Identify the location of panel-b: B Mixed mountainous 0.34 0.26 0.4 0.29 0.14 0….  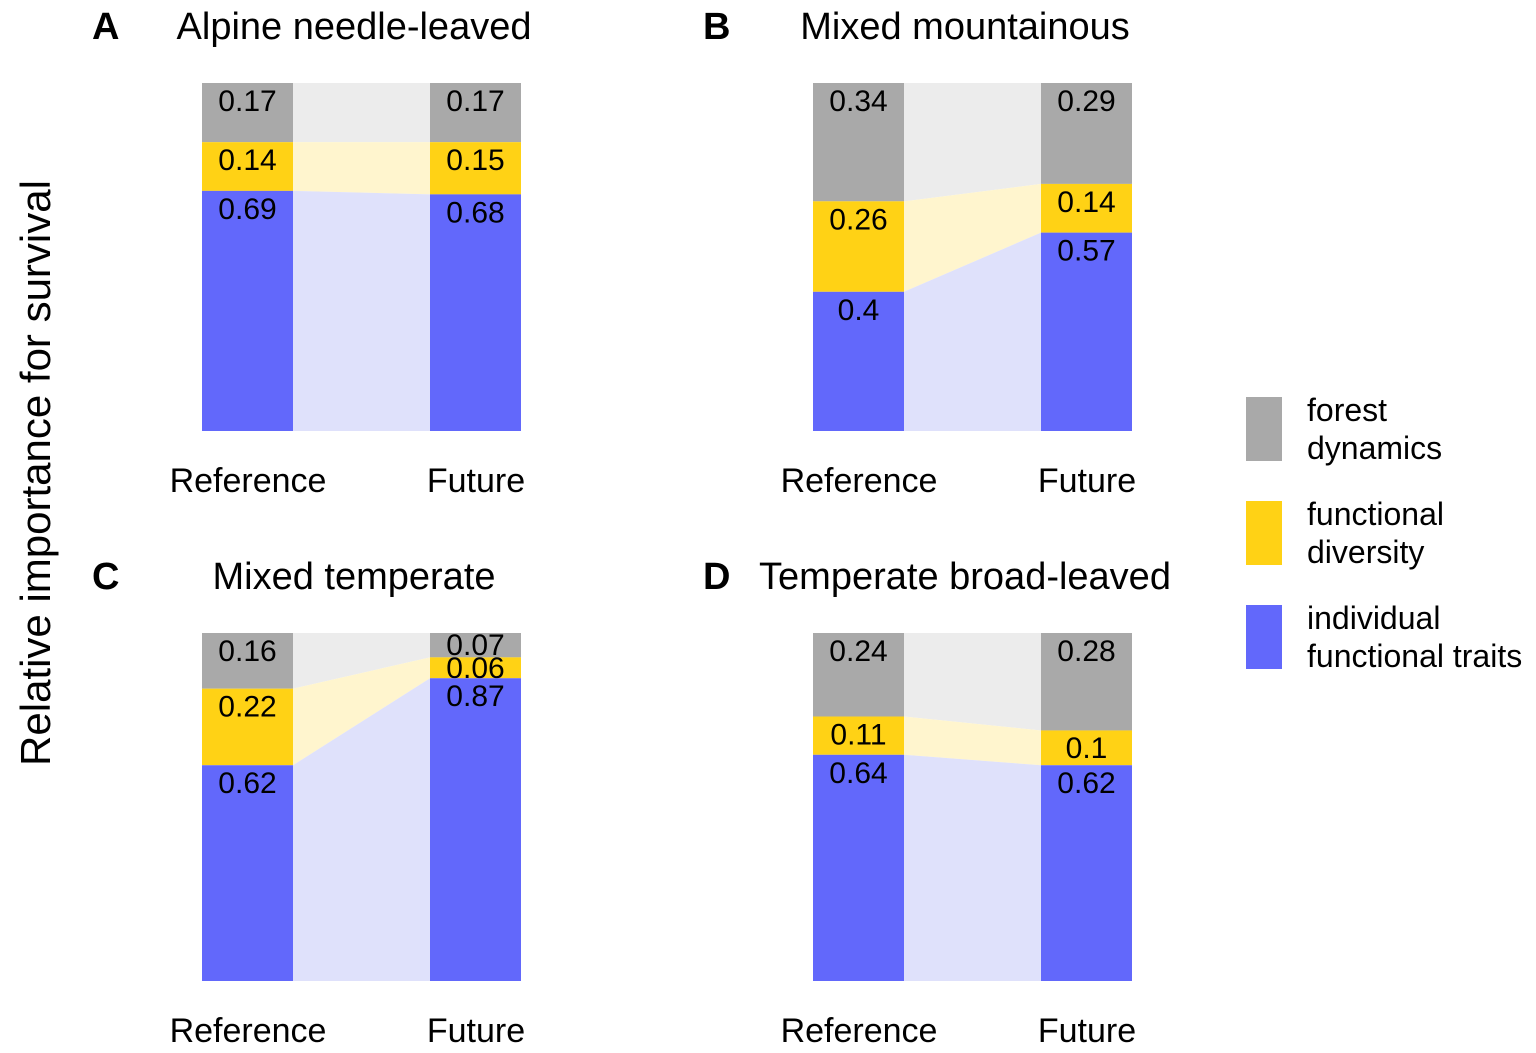
(919, 253).